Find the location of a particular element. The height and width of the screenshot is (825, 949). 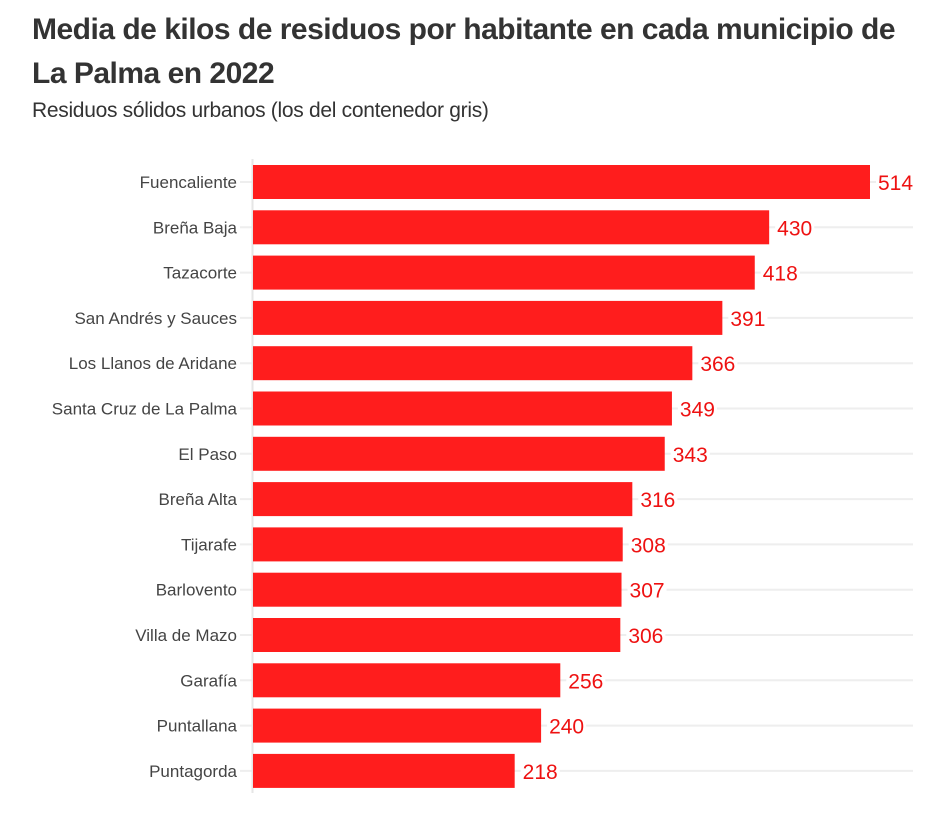

value-label: 366 is located at coordinates (717, 364).